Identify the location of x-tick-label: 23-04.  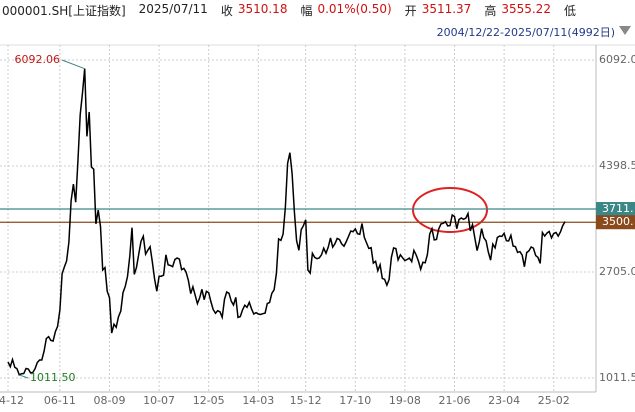
(504, 400).